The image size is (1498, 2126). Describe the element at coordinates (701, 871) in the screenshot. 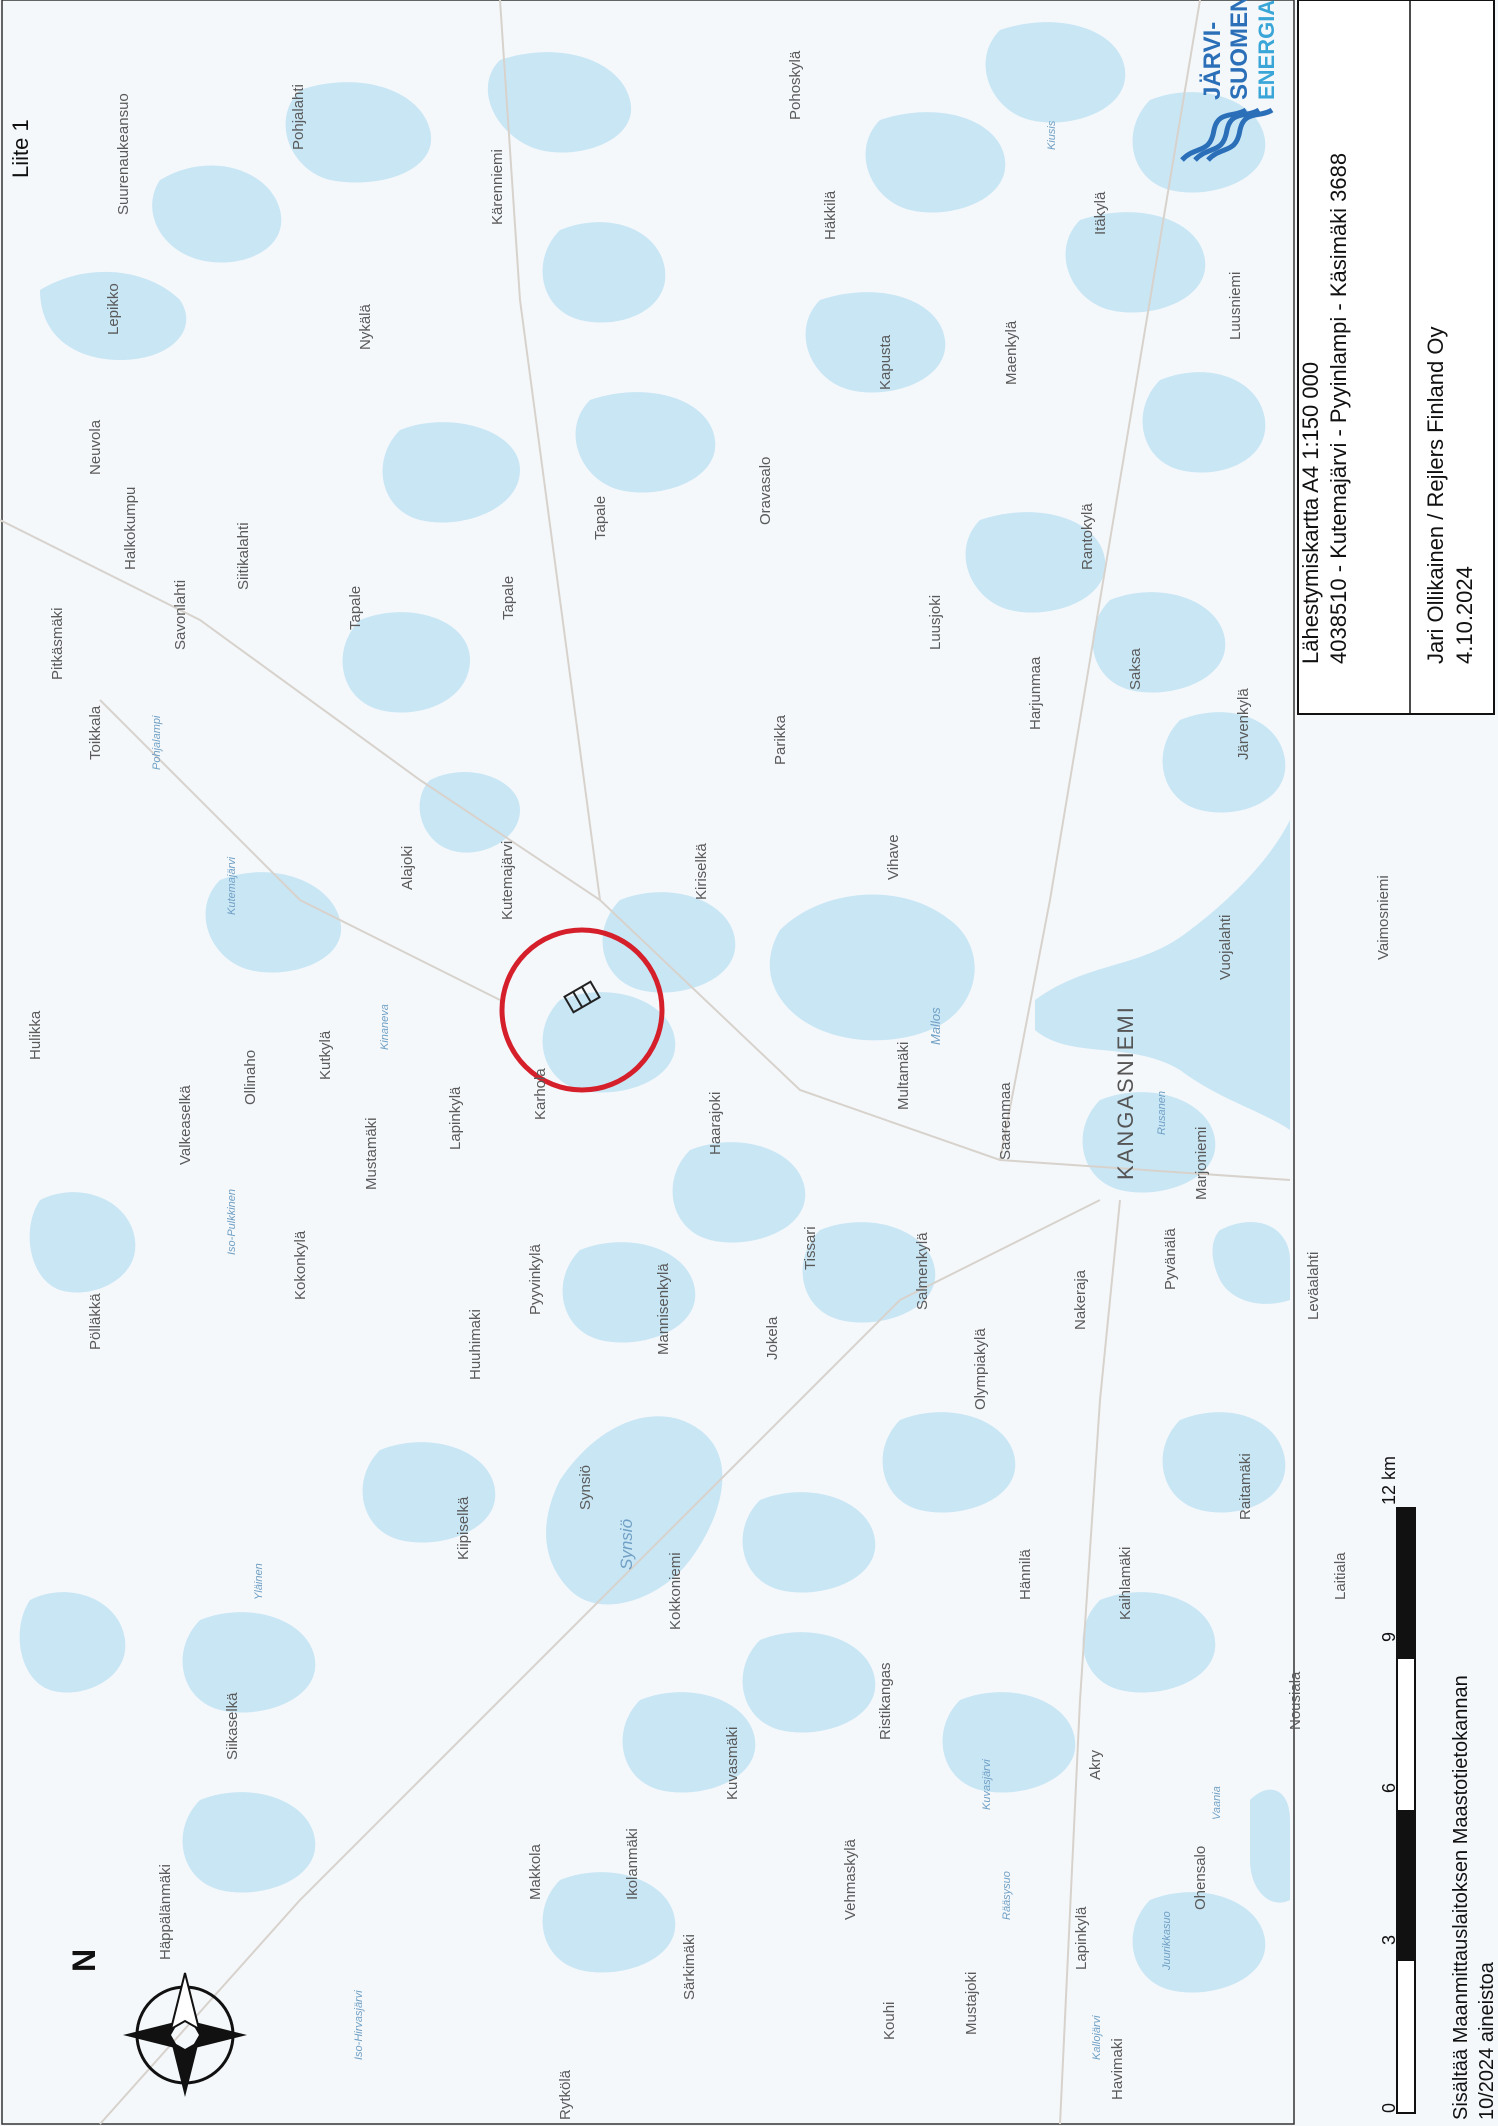

I see `place-label: Kiriselkä` at that location.